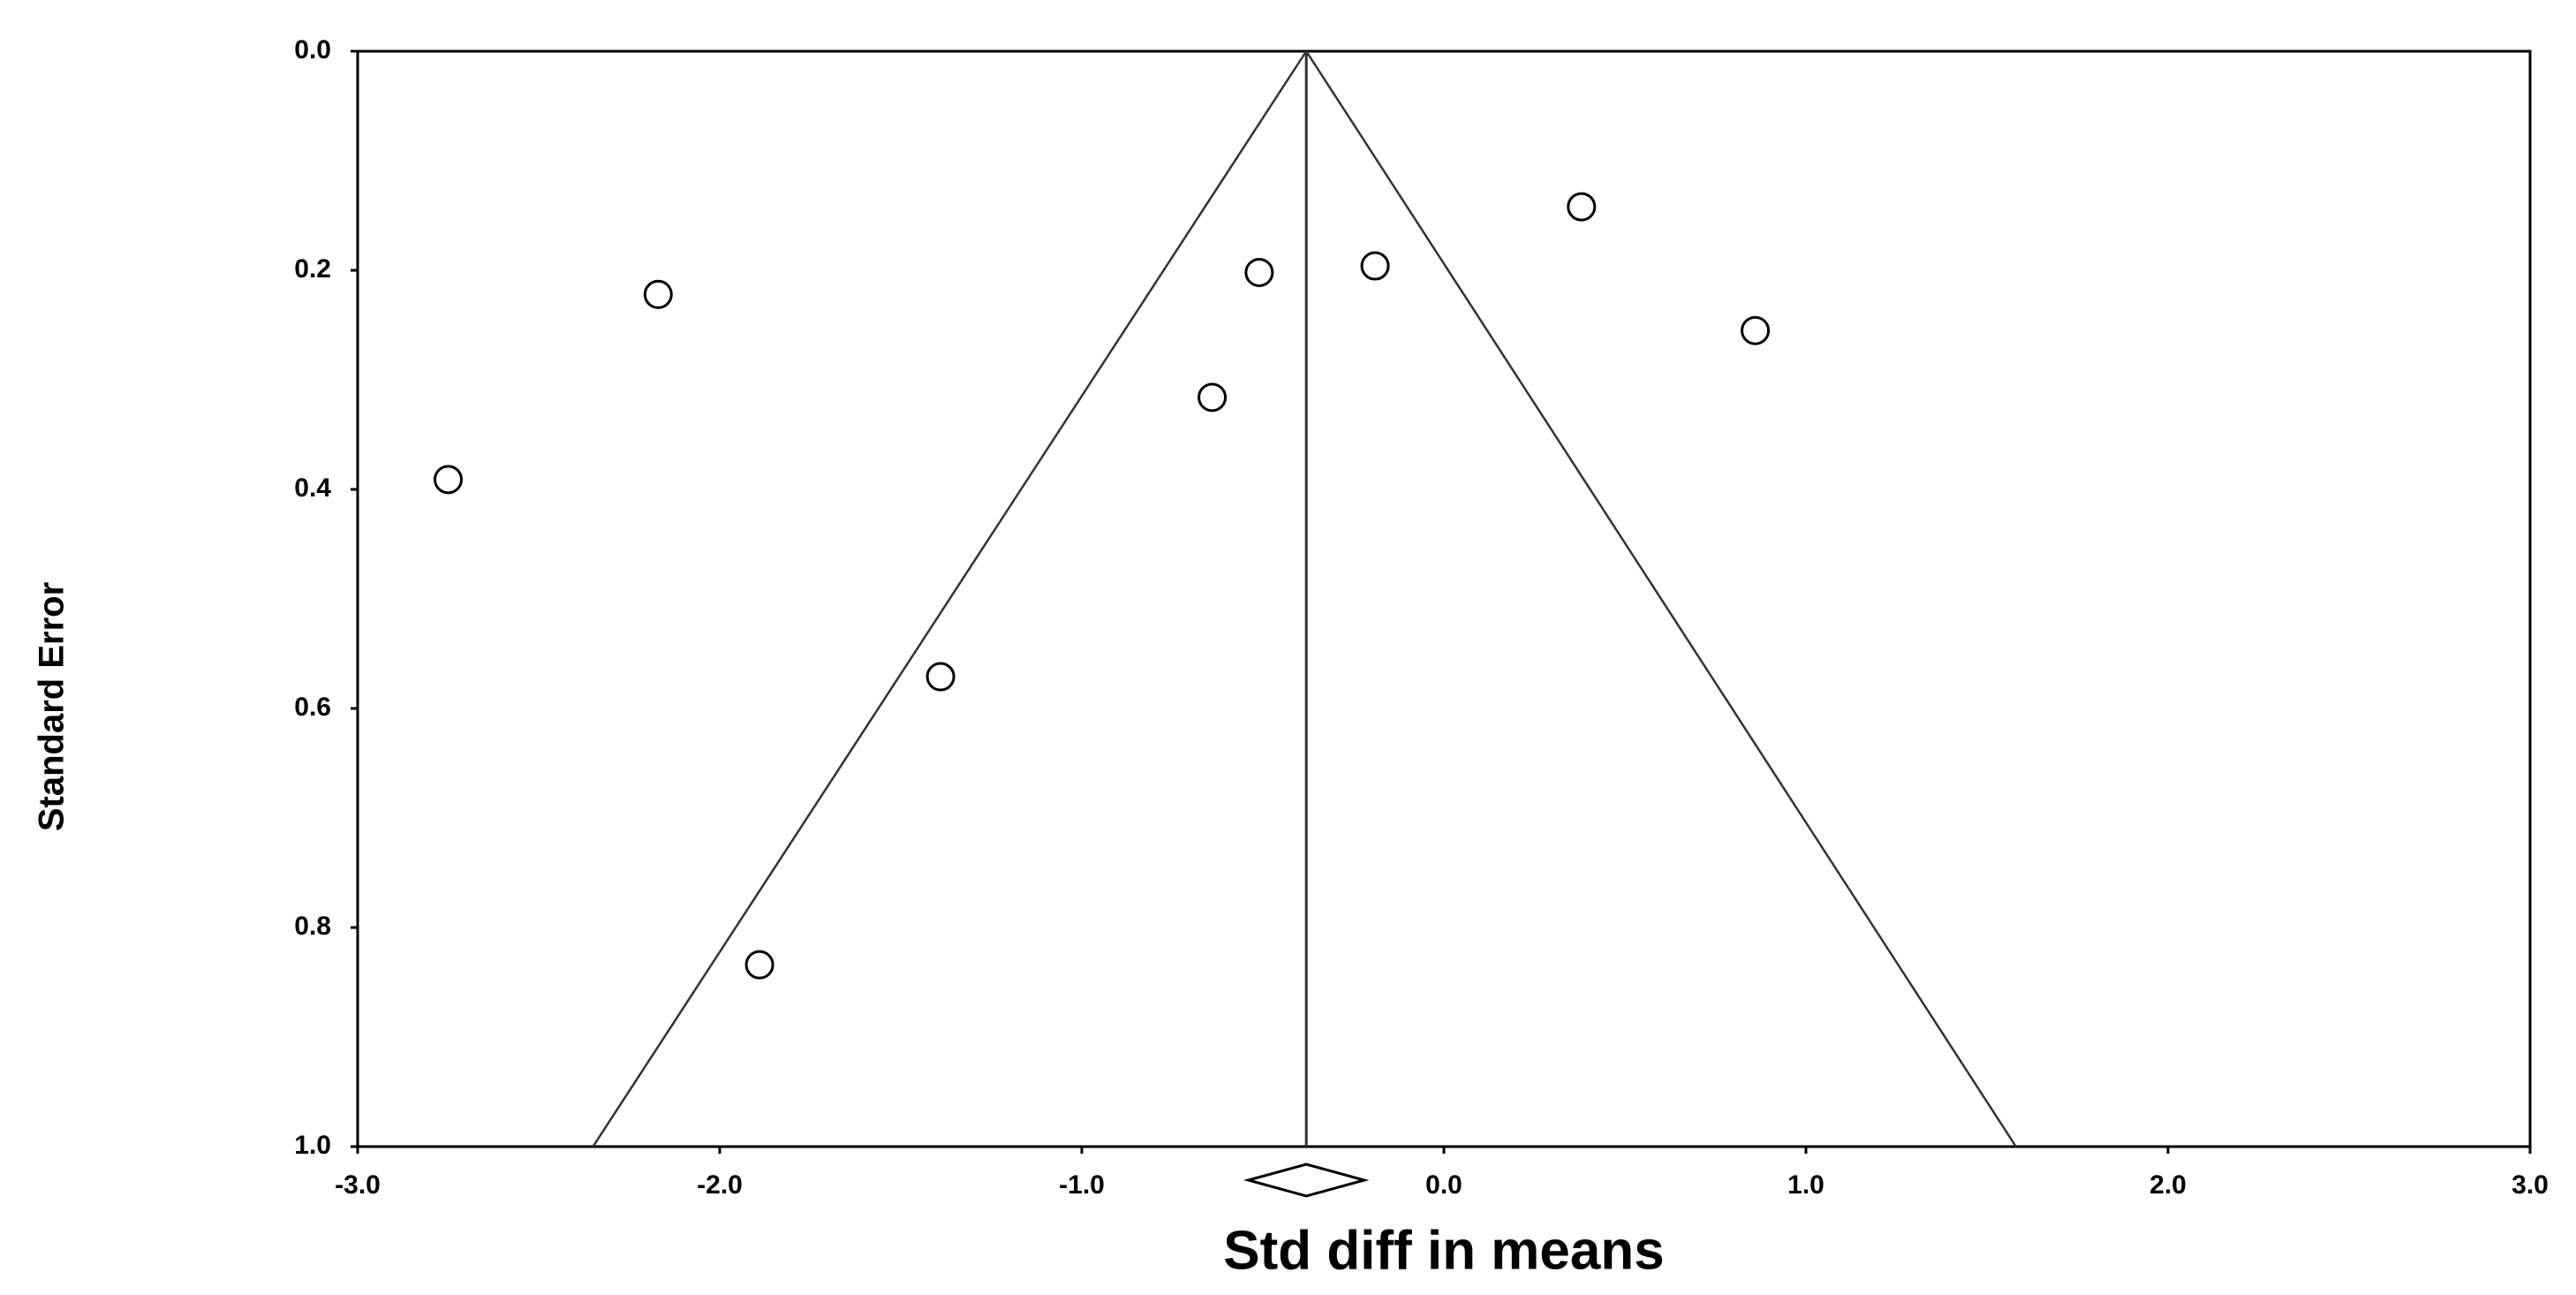 The height and width of the screenshot is (1295, 2576). What do you see at coordinates (2168, 1185) in the screenshot?
I see `x-tick-label: 2.0` at bounding box center [2168, 1185].